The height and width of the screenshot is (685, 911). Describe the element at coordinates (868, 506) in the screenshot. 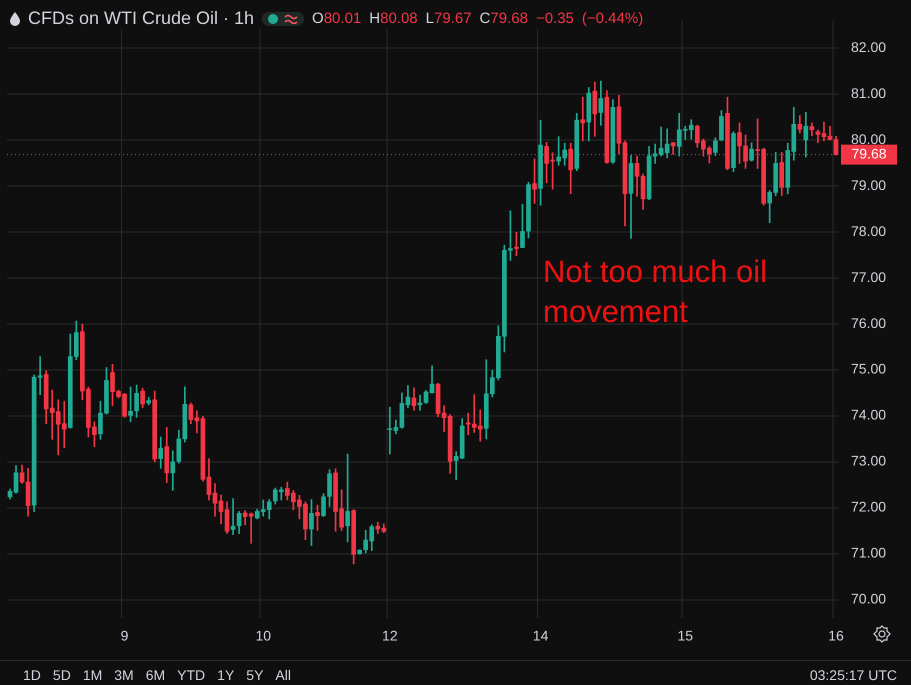

I see `y-tick-label: 72.00` at that location.